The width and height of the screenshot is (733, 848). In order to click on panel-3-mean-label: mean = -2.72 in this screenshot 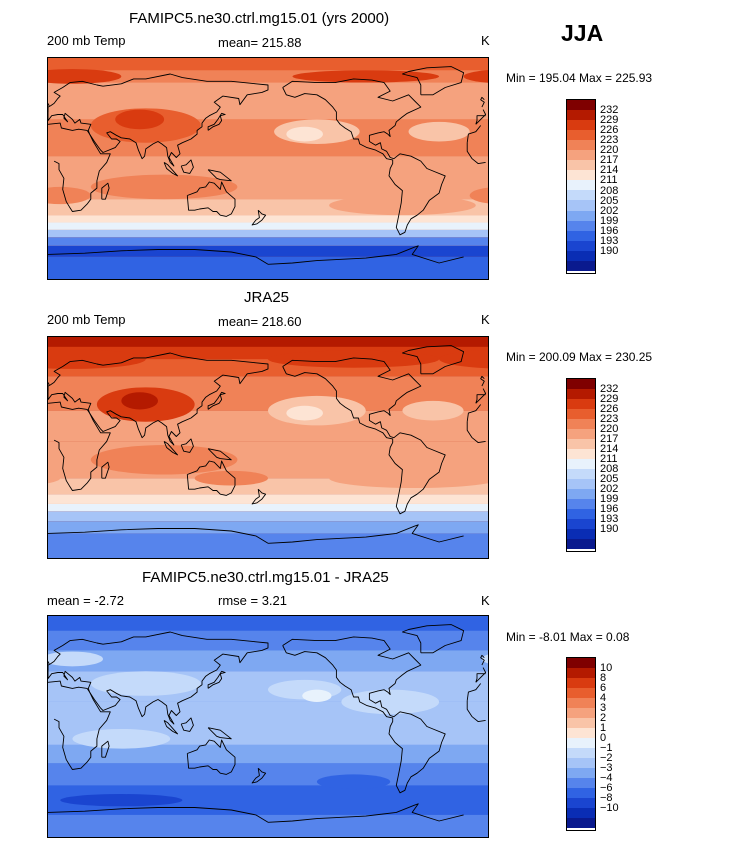, I will do `click(85, 600)`.